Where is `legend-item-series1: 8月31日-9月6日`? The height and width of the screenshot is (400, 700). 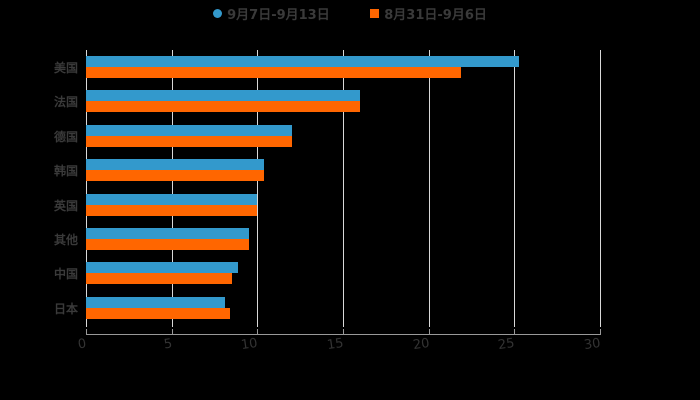 legend-item-series1: 8月31日-9月6日 is located at coordinates (428, 13).